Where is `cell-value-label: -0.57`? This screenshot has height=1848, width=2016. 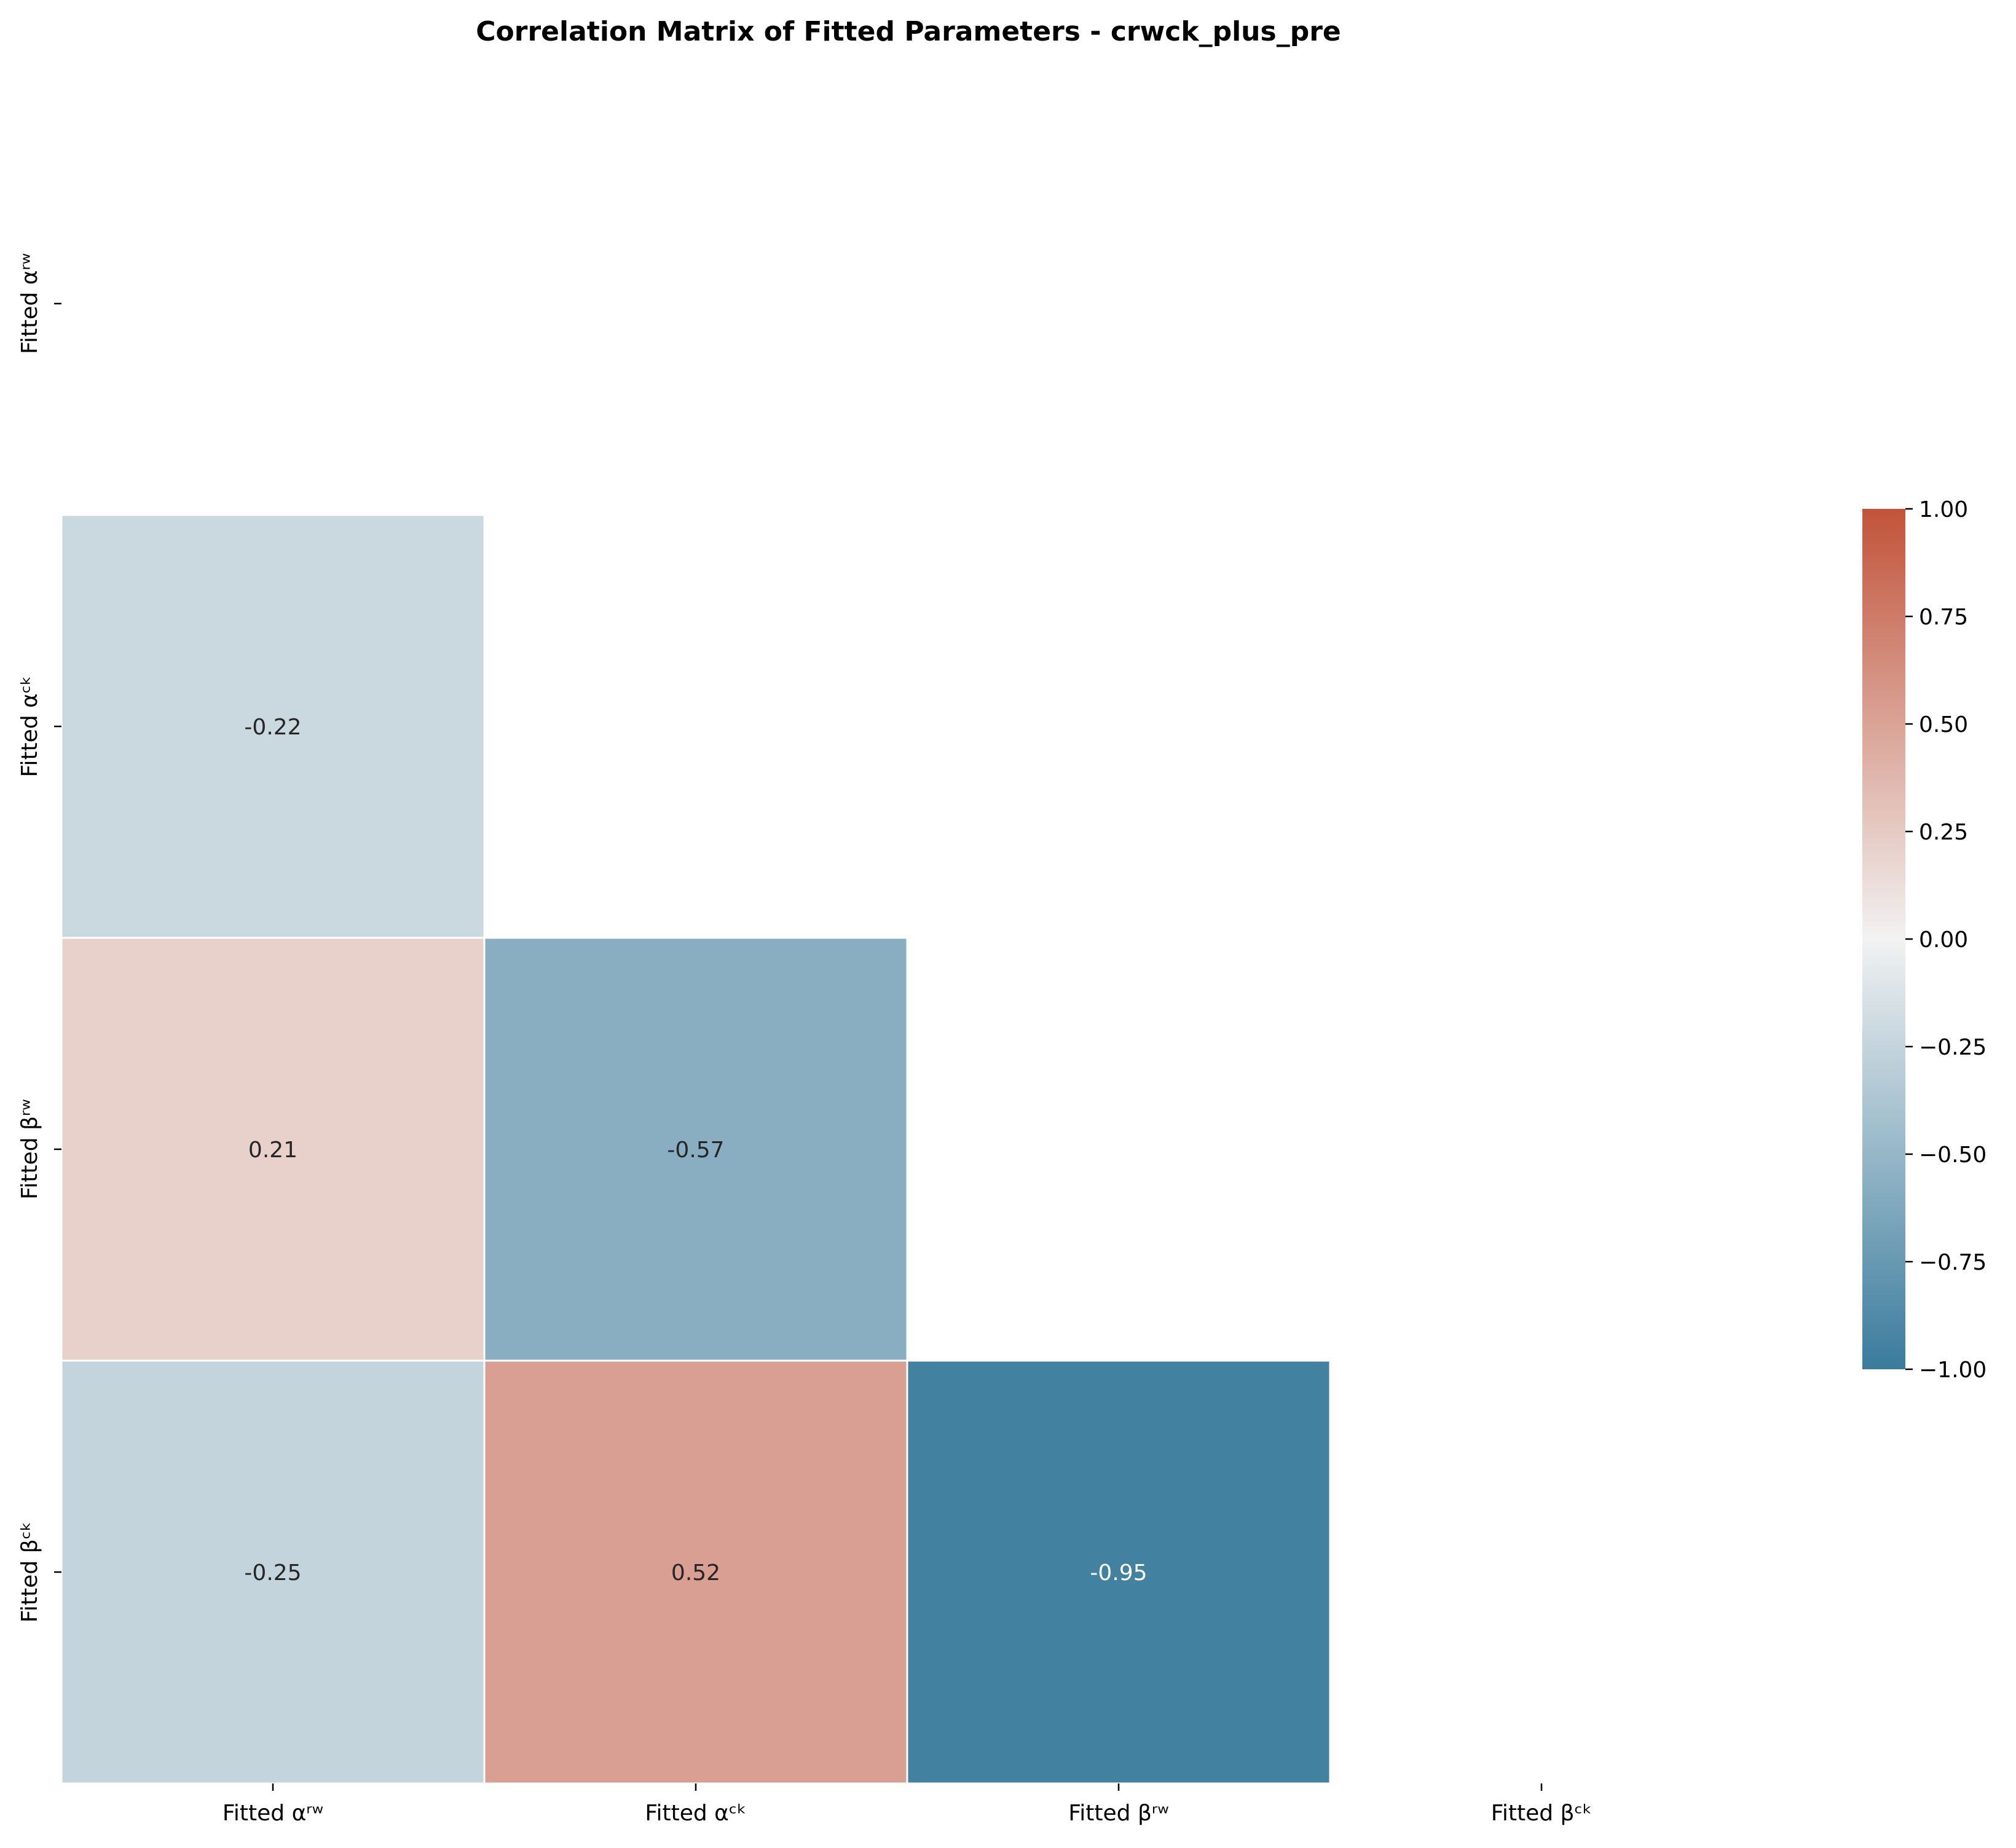
cell-value-label: -0.57 is located at coordinates (695, 1151).